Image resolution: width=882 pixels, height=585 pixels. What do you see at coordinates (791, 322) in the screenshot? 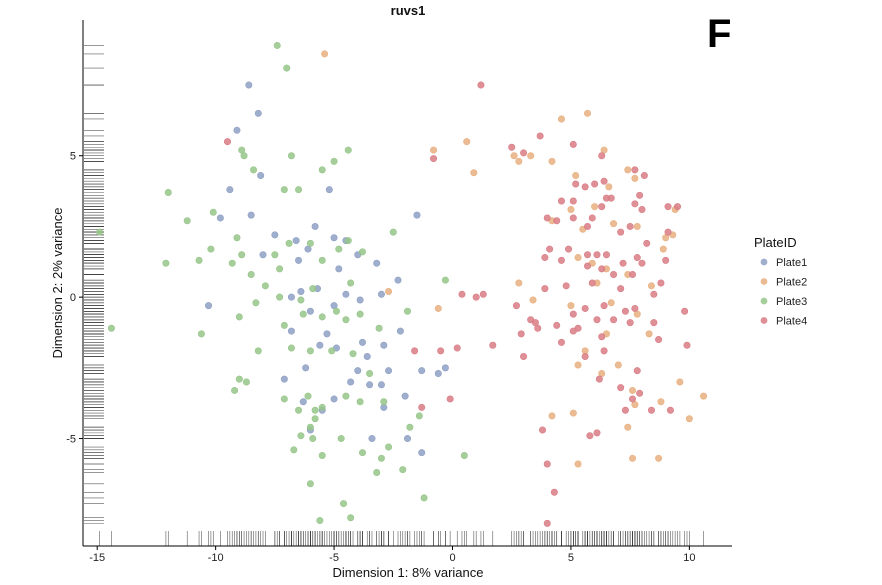
I see `legend-label-plate4: Plate4` at bounding box center [791, 322].